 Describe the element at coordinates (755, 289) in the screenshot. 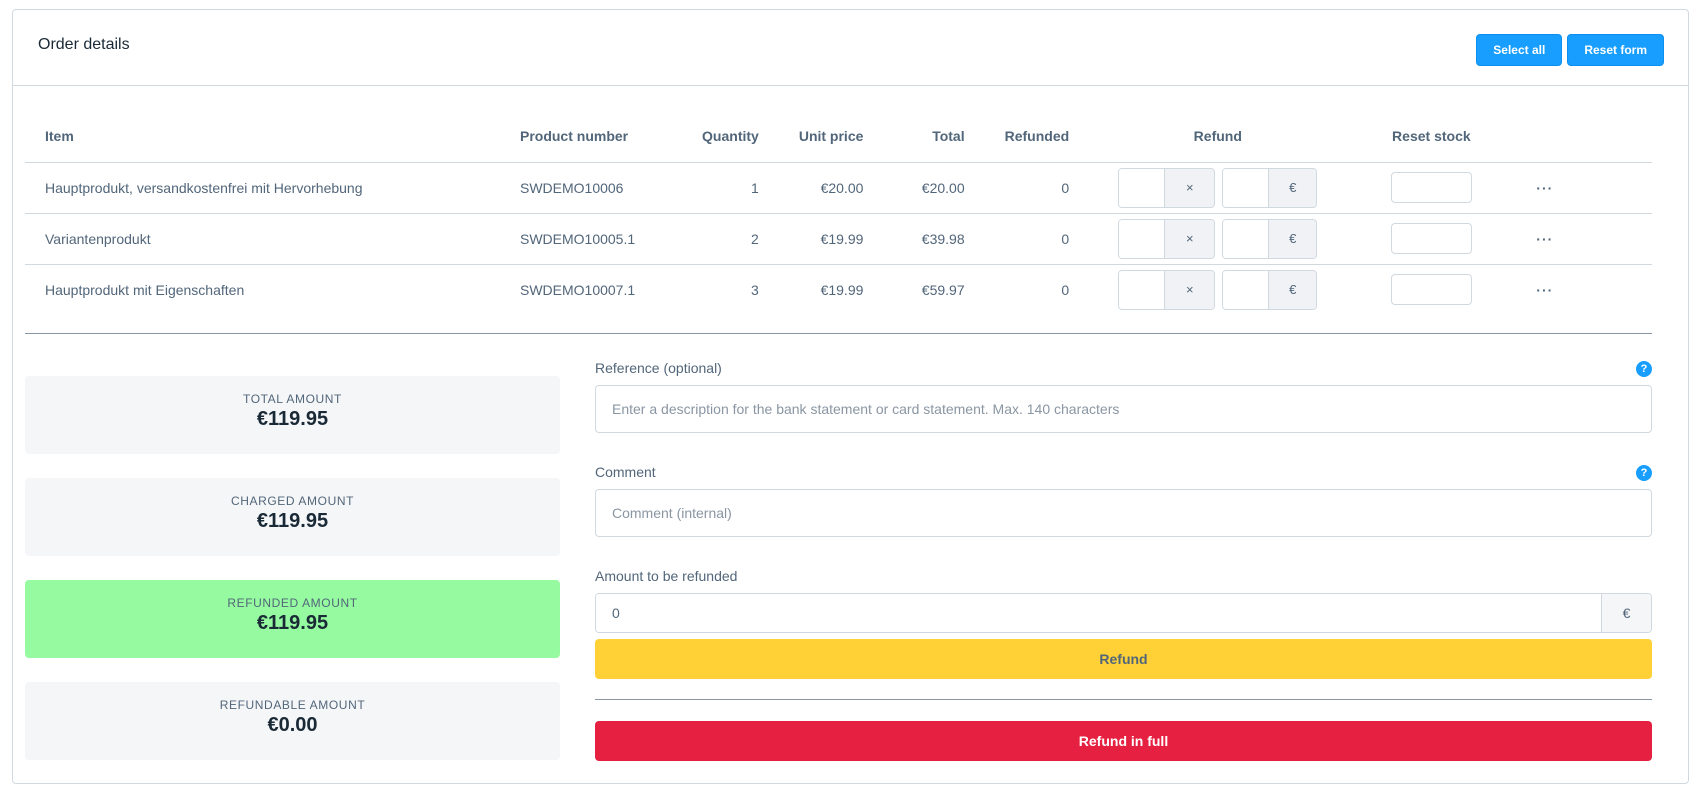

I see `quantity: 3` at that location.